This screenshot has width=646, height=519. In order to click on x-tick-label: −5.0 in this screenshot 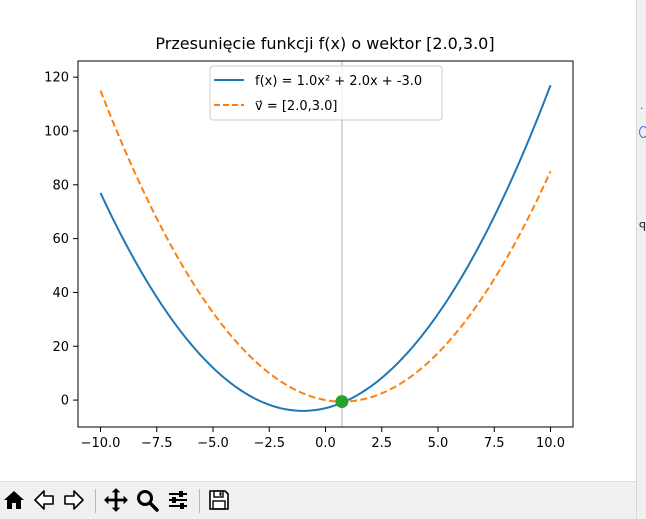, I will do `click(213, 443)`.